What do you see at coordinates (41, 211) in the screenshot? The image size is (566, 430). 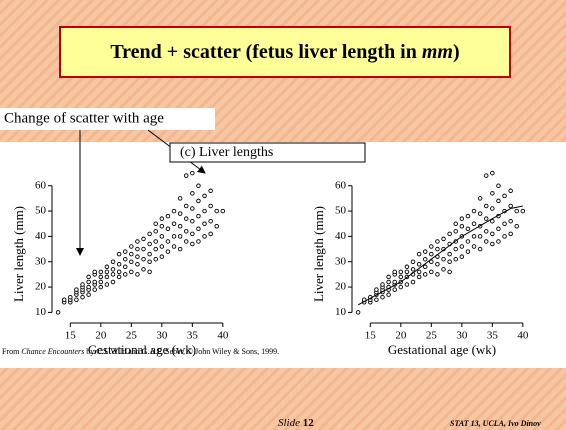 I see `y-tick-label: 50` at bounding box center [41, 211].